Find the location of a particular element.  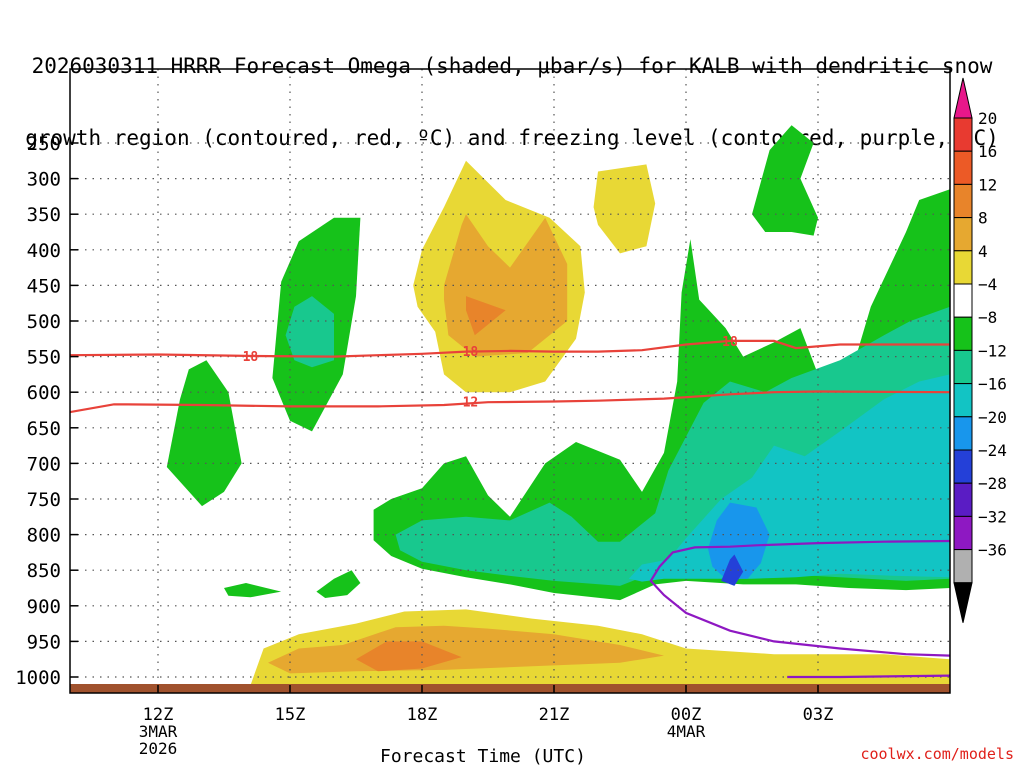

colorbar-label: 4 is located at coordinates (983, 251).